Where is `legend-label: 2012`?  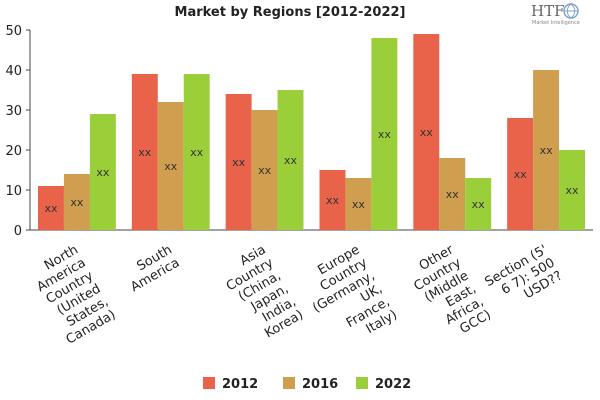
legend-label: 2012 is located at coordinates (240, 384).